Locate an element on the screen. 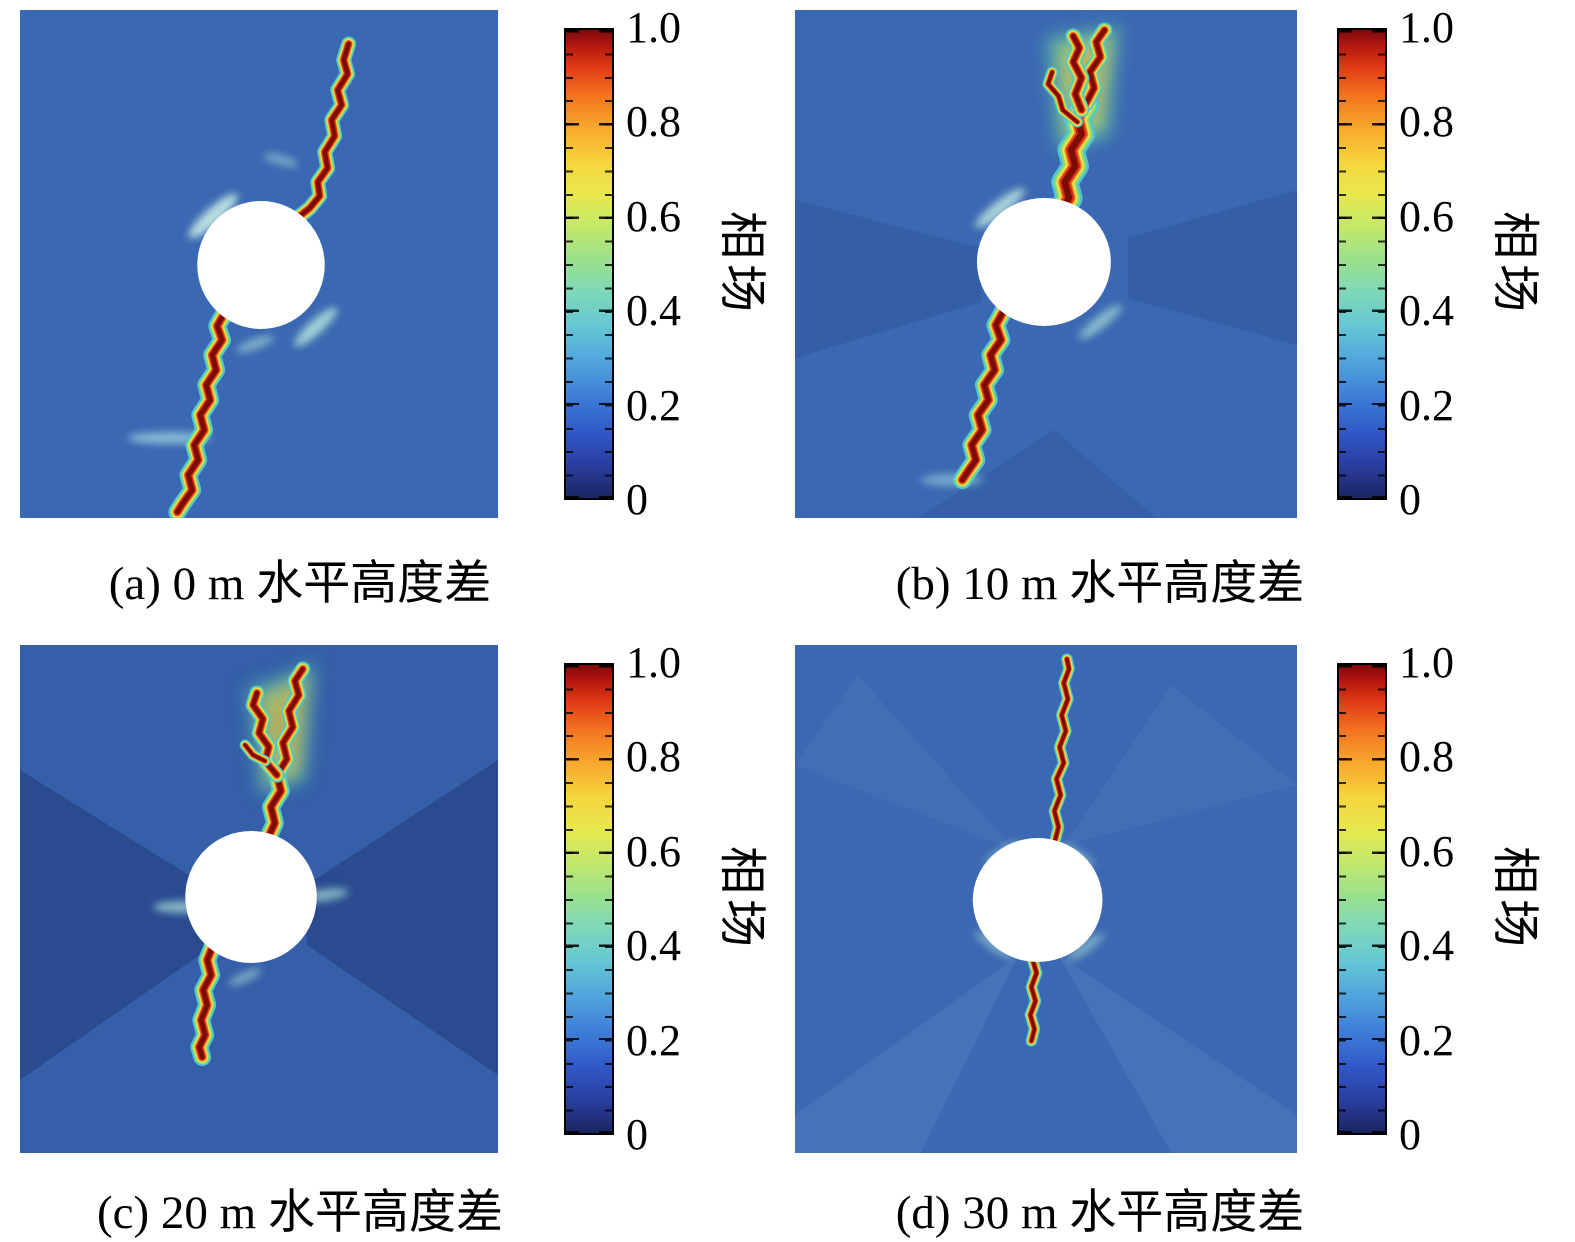  phase-field-plot-b is located at coordinates (1046, 264).